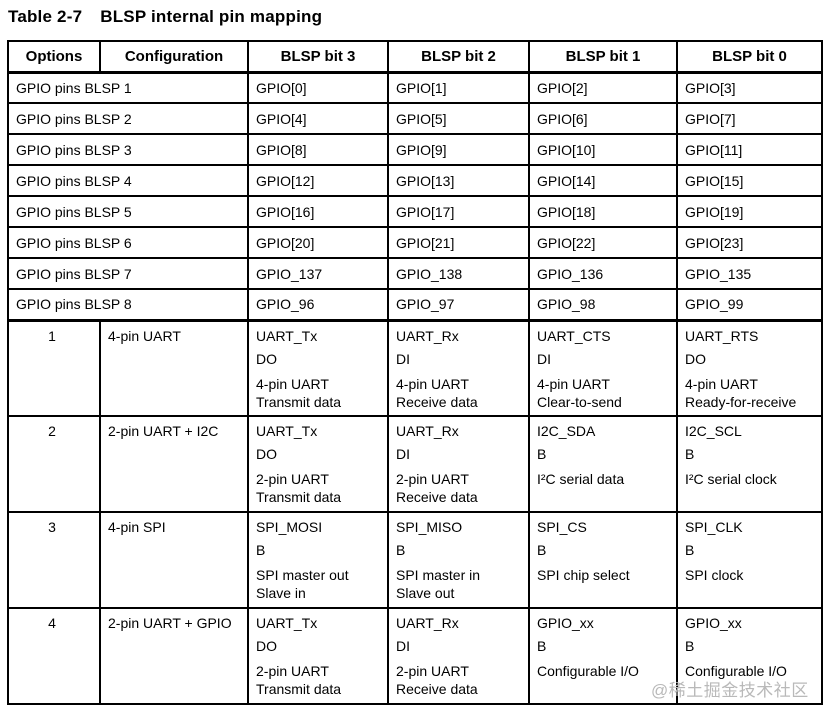  Describe the element at coordinates (128, 118) in the screenshot. I see `gpio-row-label: GPIO pins BLSP 2` at that location.